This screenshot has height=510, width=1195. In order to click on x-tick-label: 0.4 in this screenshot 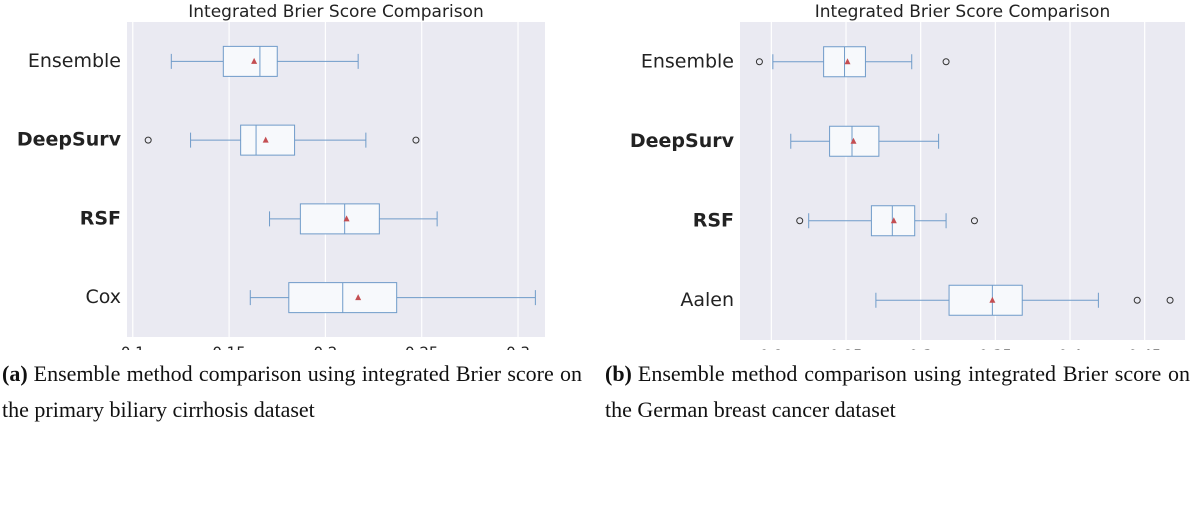, I will do `click(1070, 349)`.